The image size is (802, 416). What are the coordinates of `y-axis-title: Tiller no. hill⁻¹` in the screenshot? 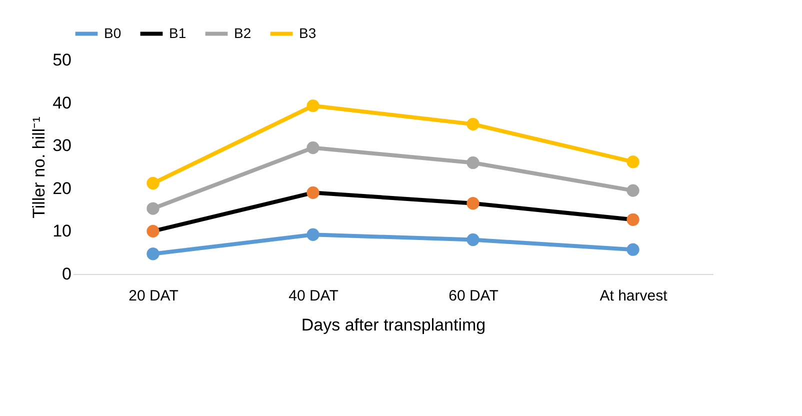 It's located at (39, 167).